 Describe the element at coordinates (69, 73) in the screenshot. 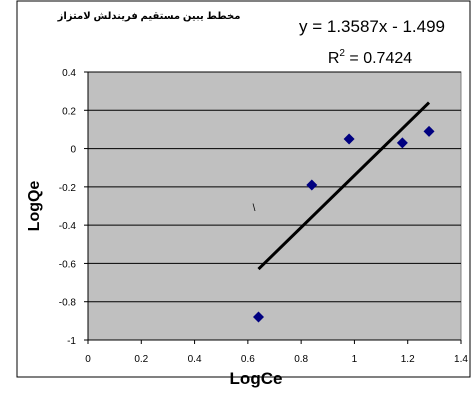

I see `y-tick-label: 0.4` at that location.